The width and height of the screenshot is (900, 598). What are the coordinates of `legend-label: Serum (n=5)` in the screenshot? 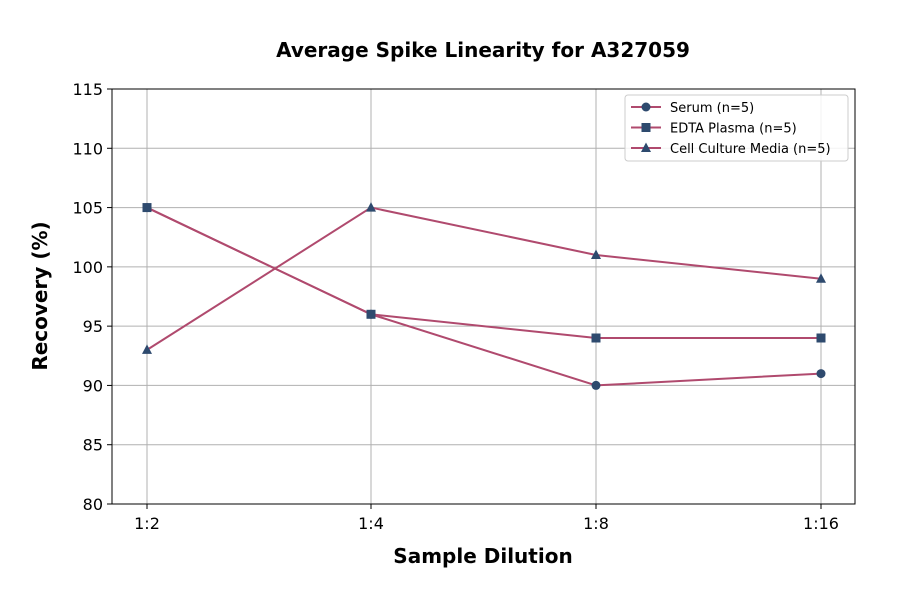 It's located at (712, 108).